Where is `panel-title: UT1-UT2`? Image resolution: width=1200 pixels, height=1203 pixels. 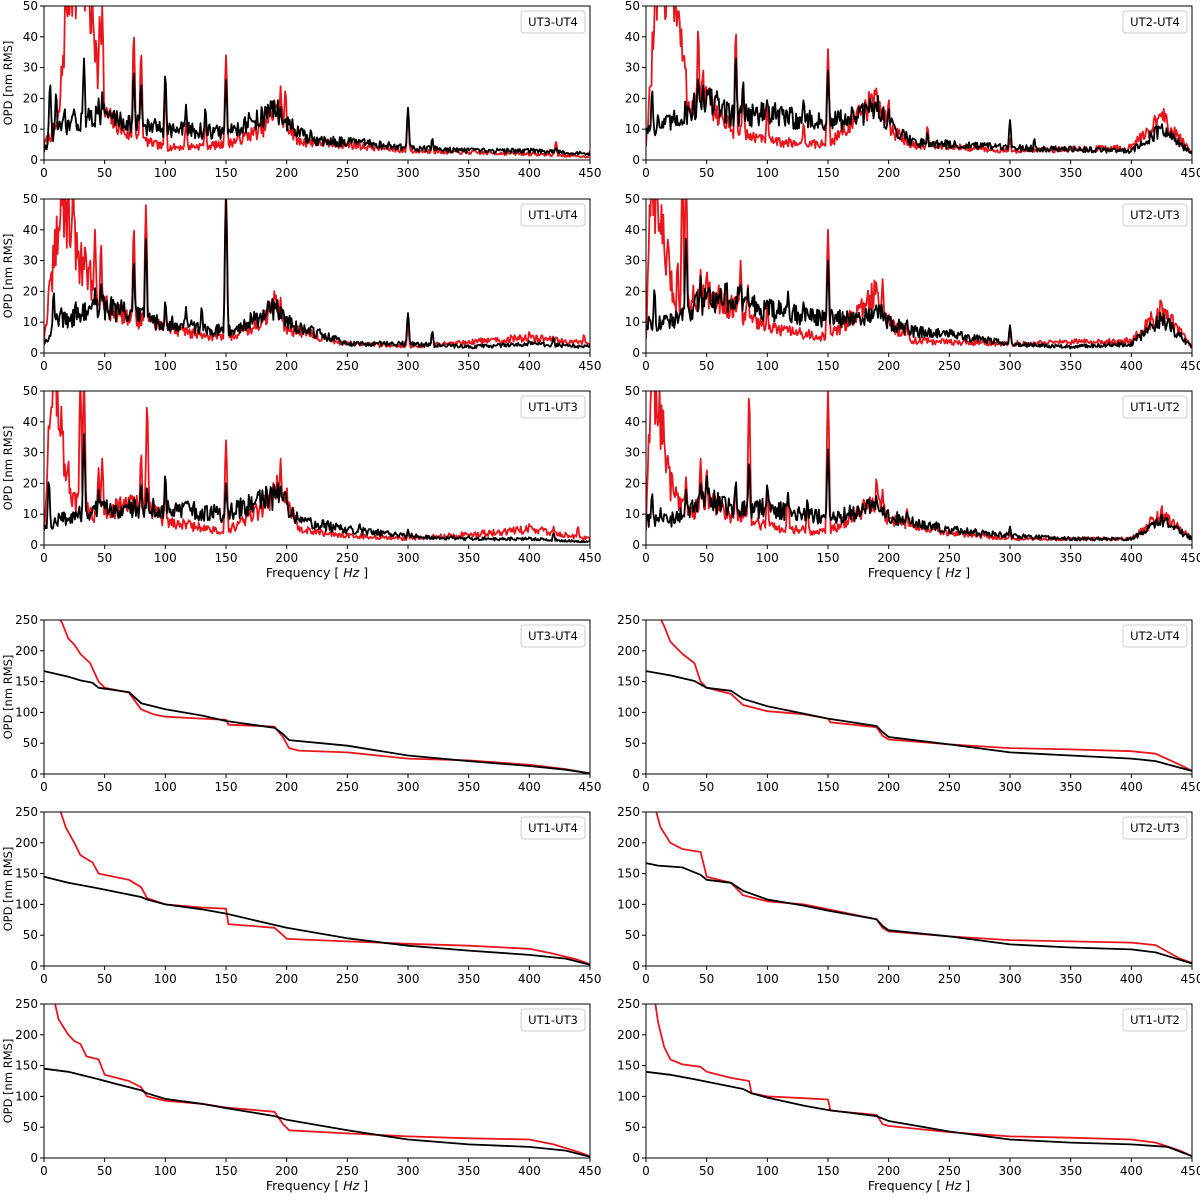 panel-title: UT1-UT2 is located at coordinates (1155, 407).